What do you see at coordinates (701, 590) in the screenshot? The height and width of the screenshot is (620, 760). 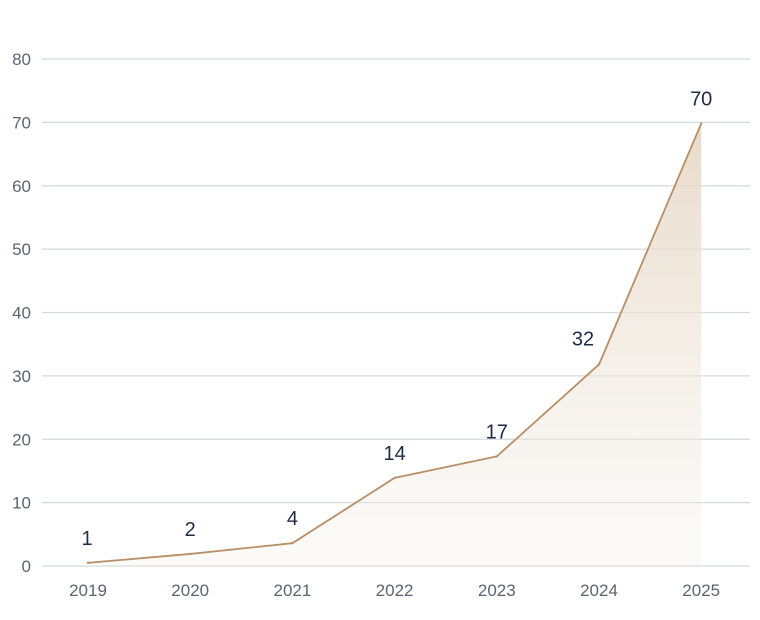 I see `x-tick-label: 2025` at bounding box center [701, 590].